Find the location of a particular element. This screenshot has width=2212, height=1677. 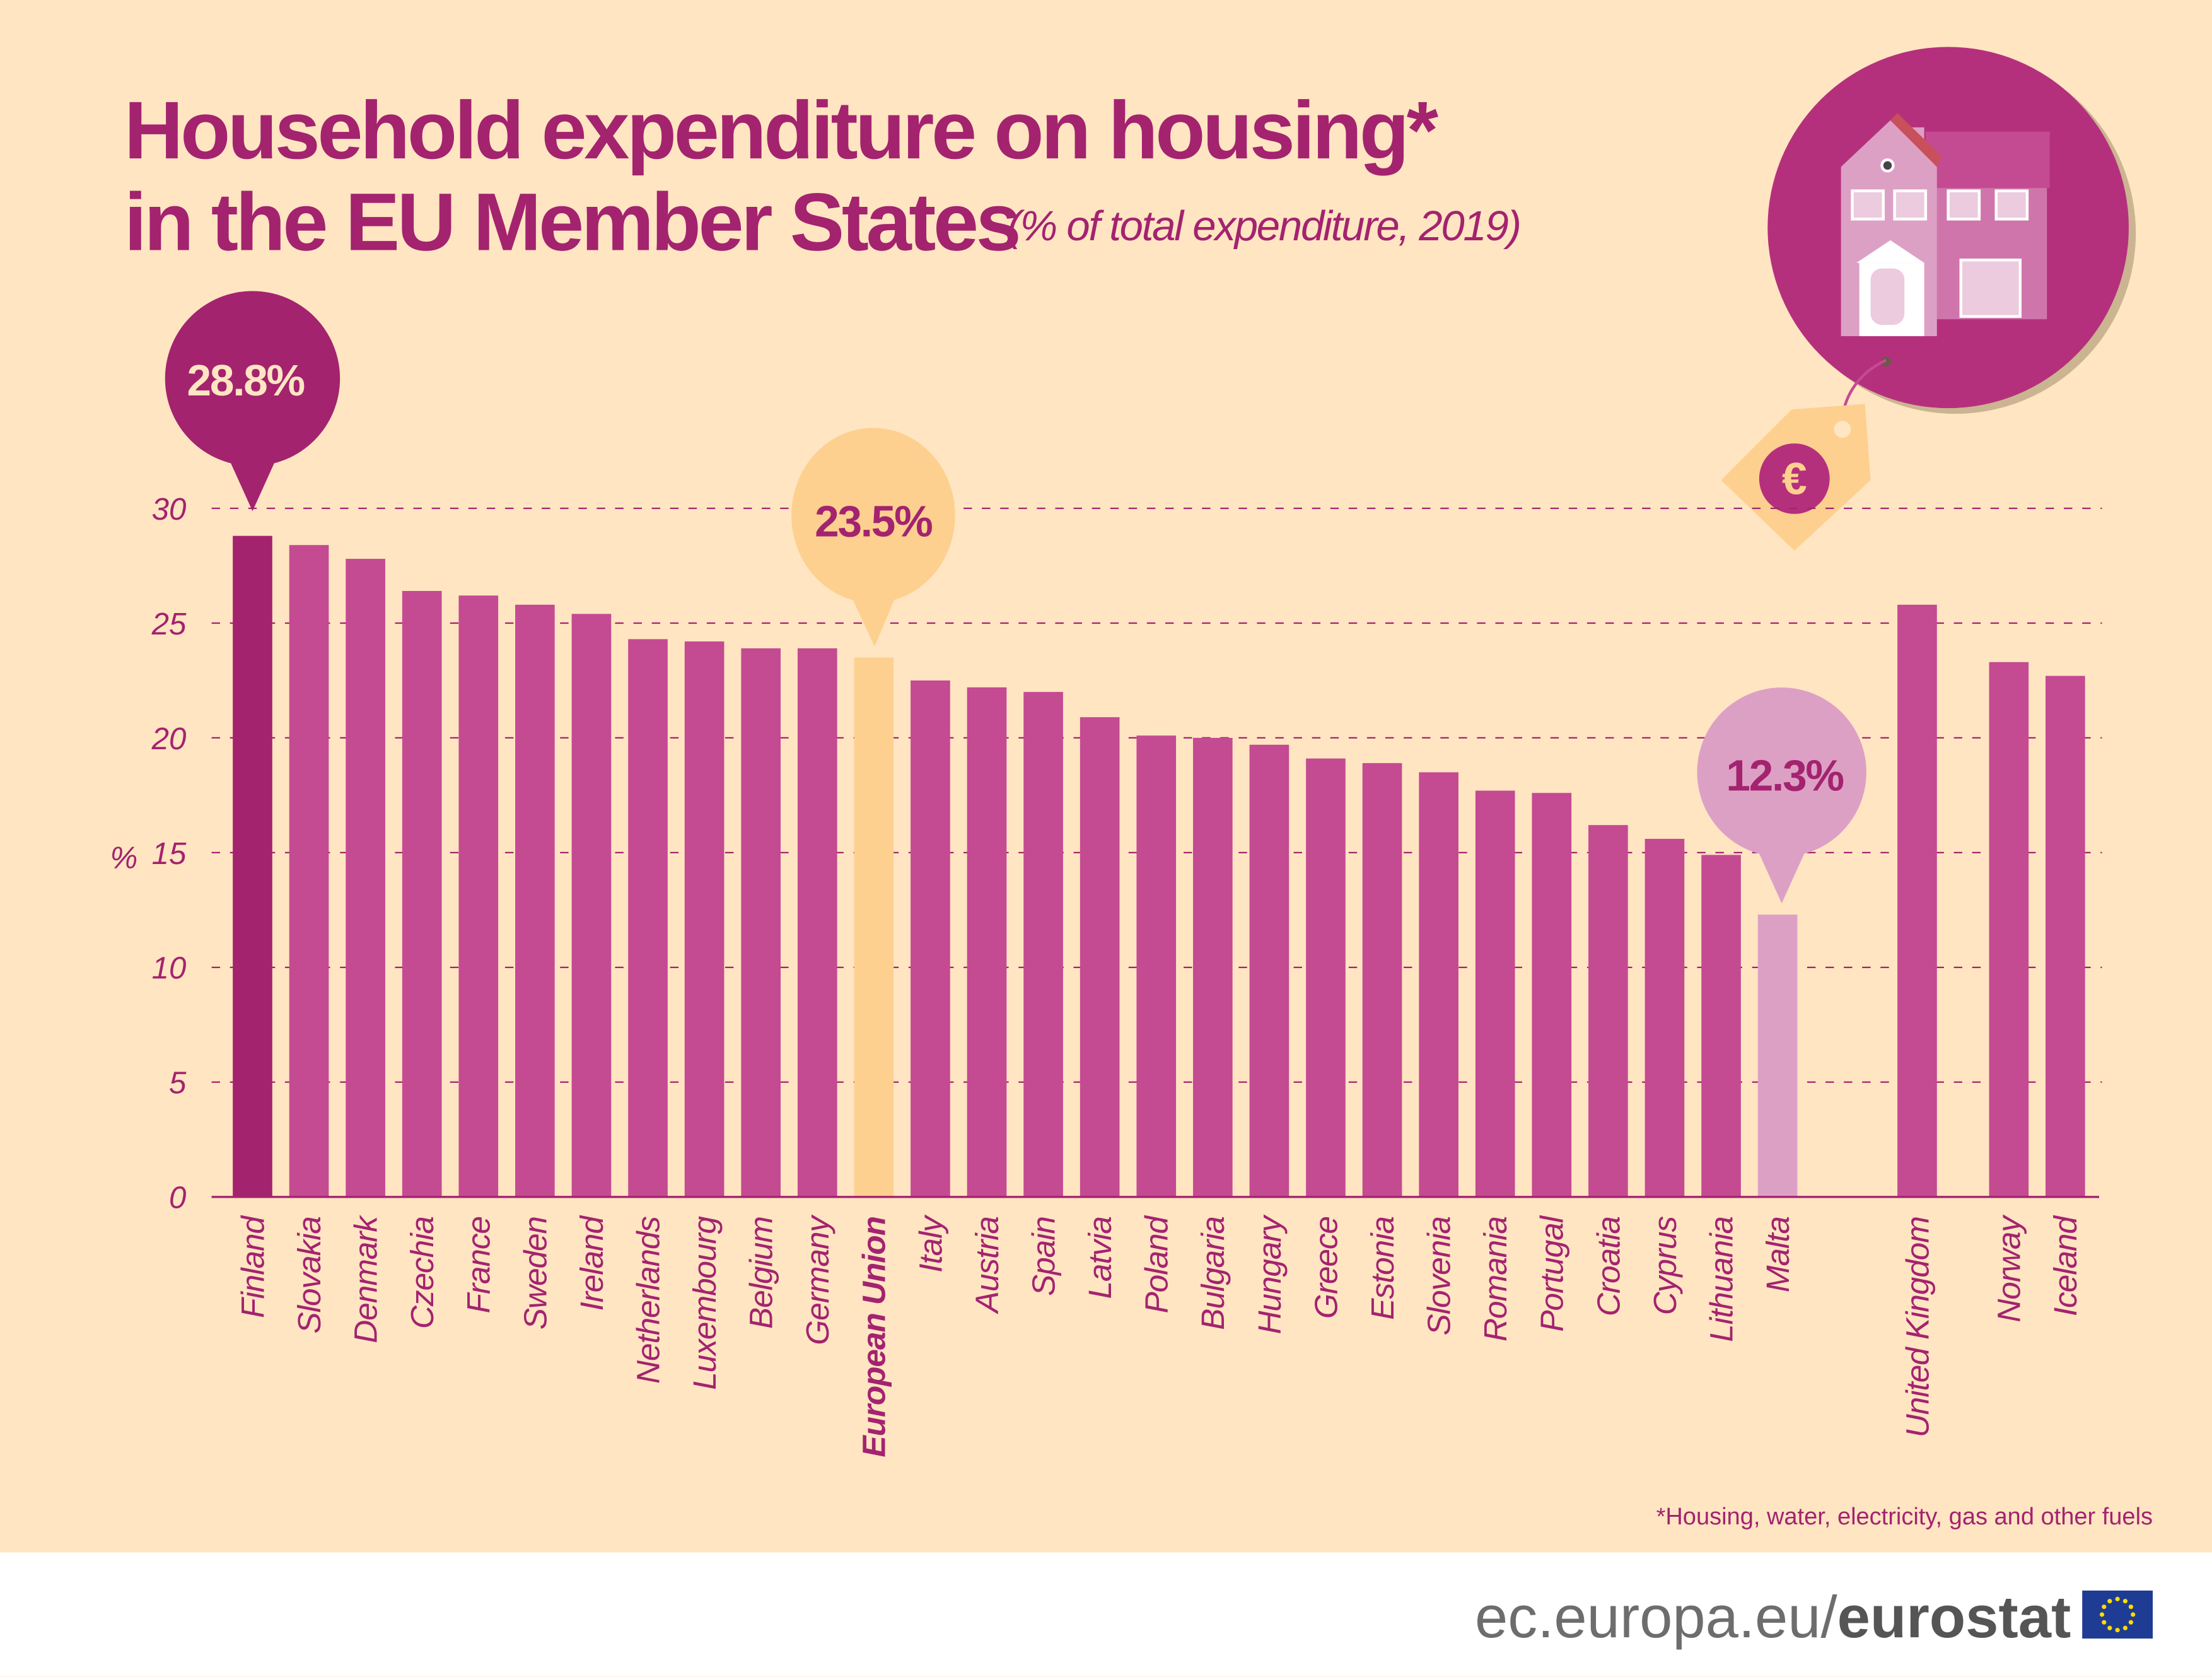

x-tick-label: Croatia is located at coordinates (1608, 1266).